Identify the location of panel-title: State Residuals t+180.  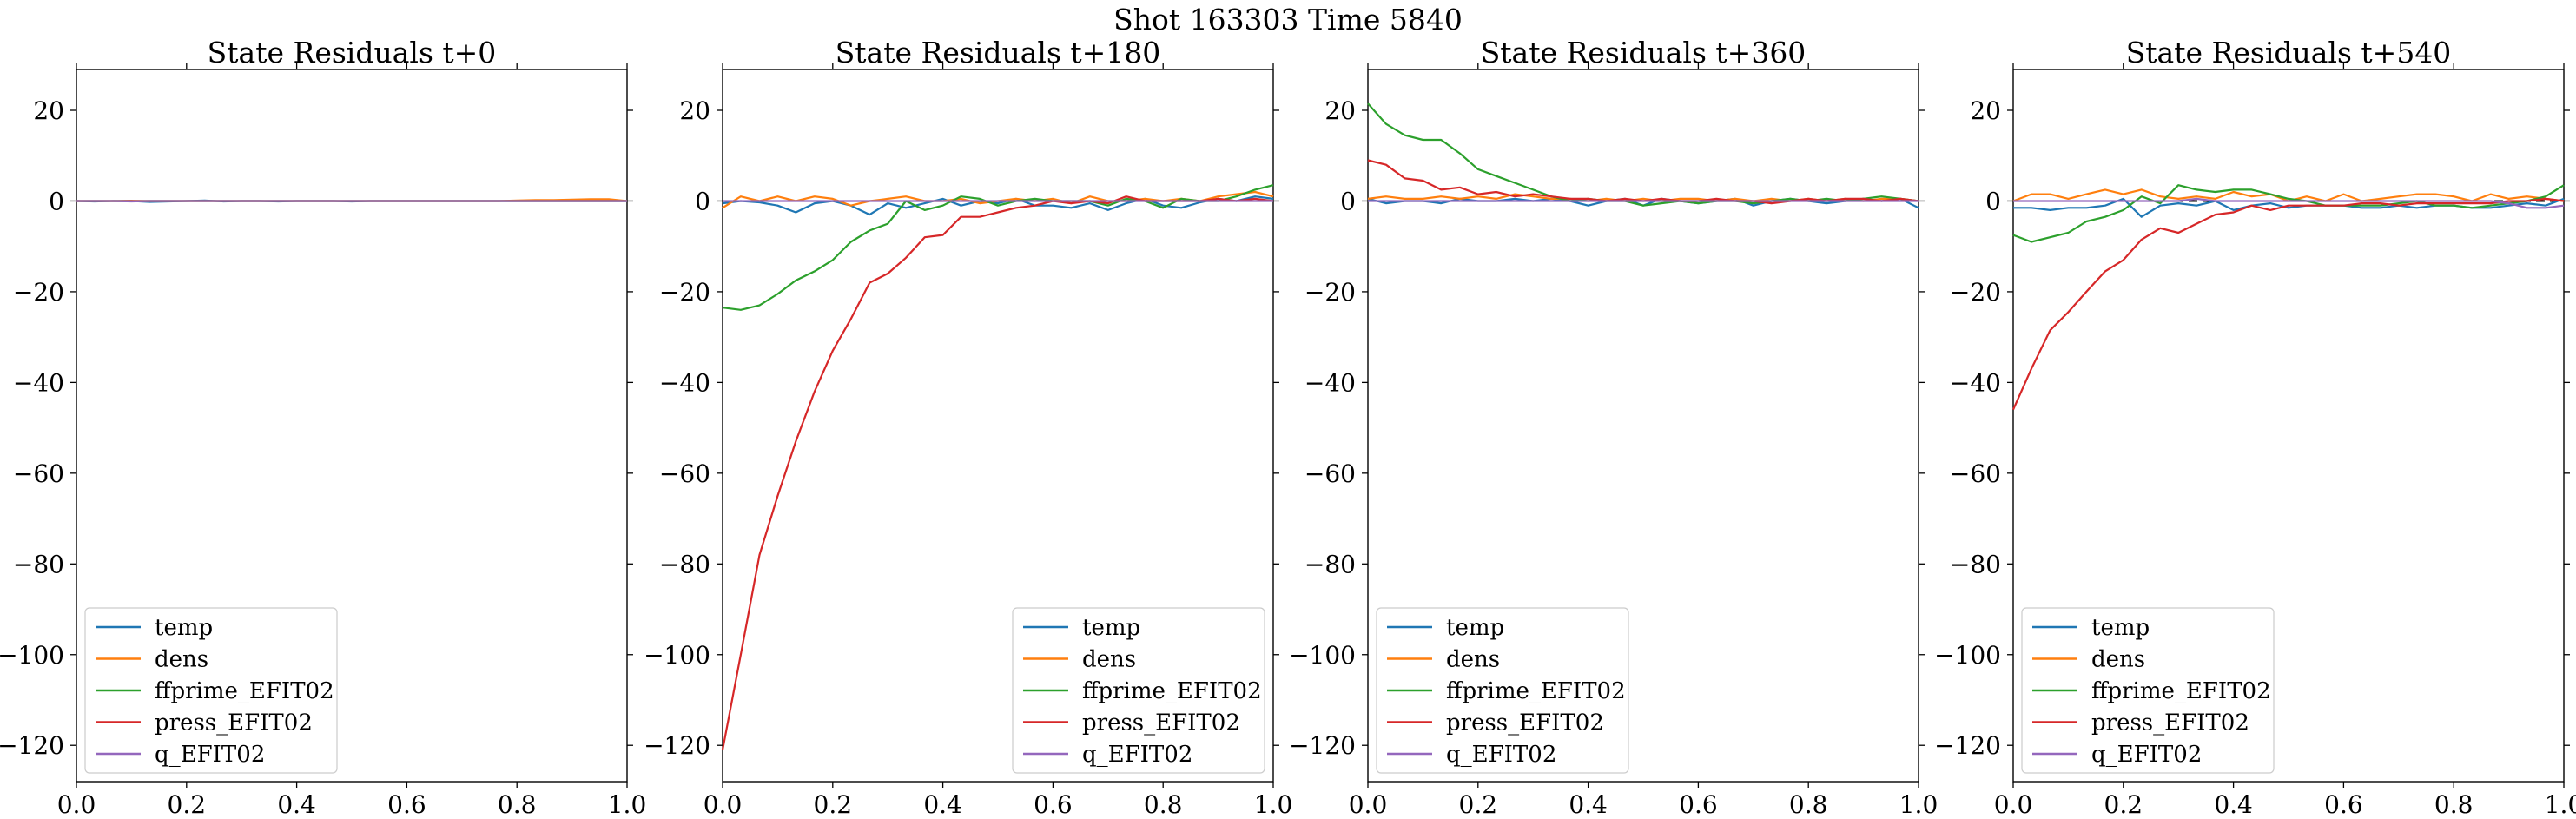
(998, 52).